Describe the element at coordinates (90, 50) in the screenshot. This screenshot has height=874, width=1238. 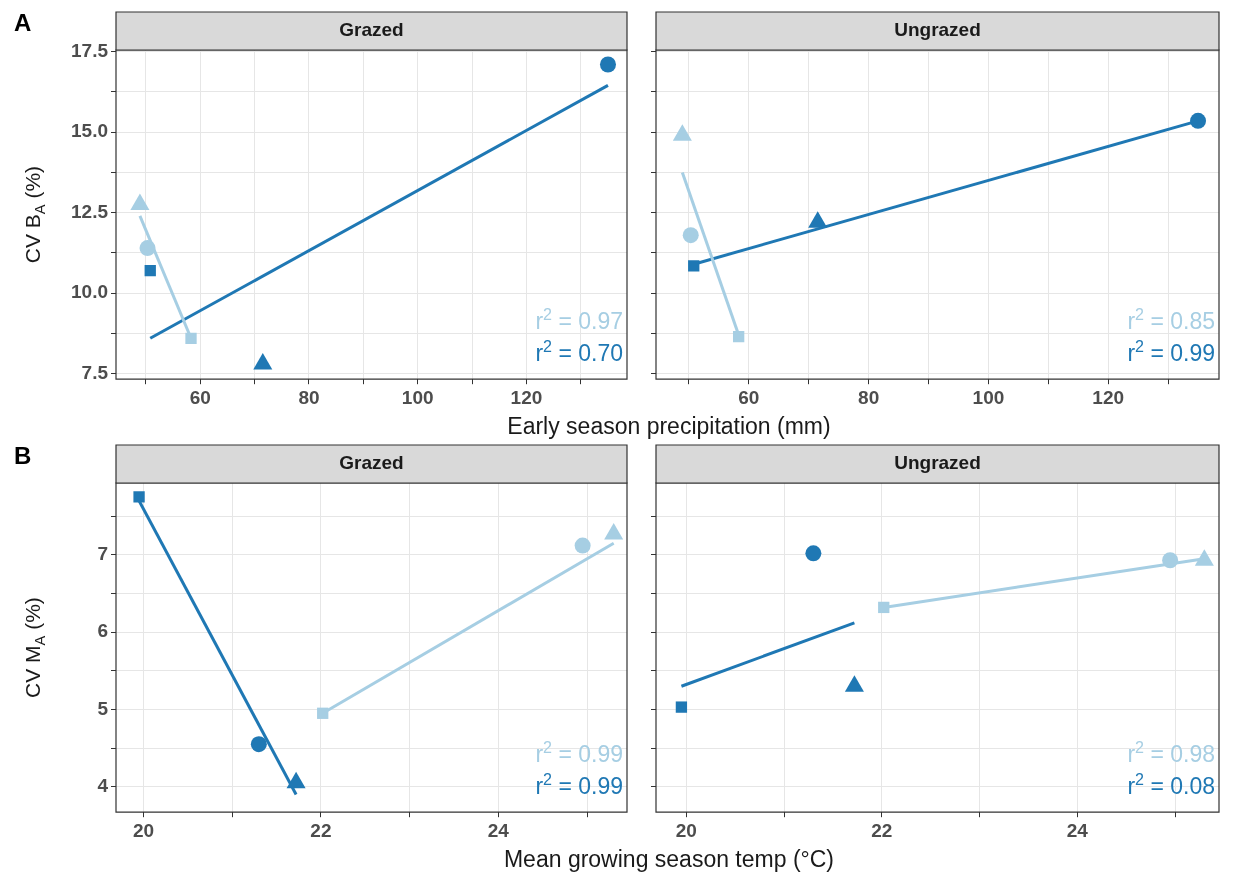
I see `y-tick-label: 17.5` at that location.